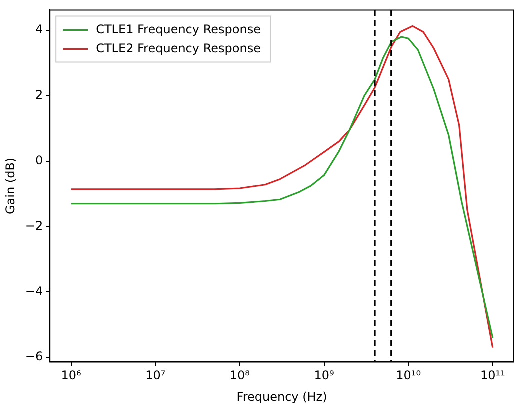 Image resolution: width=528 pixels, height=409 pixels. What do you see at coordinates (178, 48) in the screenshot?
I see `legend-label: CTLE2 Frequency Response` at bounding box center [178, 48].